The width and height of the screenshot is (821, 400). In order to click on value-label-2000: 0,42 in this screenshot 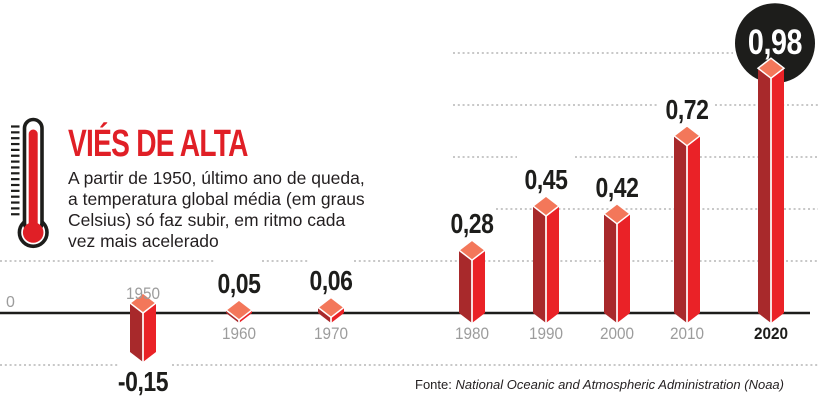, I will do `click(617, 187)`.